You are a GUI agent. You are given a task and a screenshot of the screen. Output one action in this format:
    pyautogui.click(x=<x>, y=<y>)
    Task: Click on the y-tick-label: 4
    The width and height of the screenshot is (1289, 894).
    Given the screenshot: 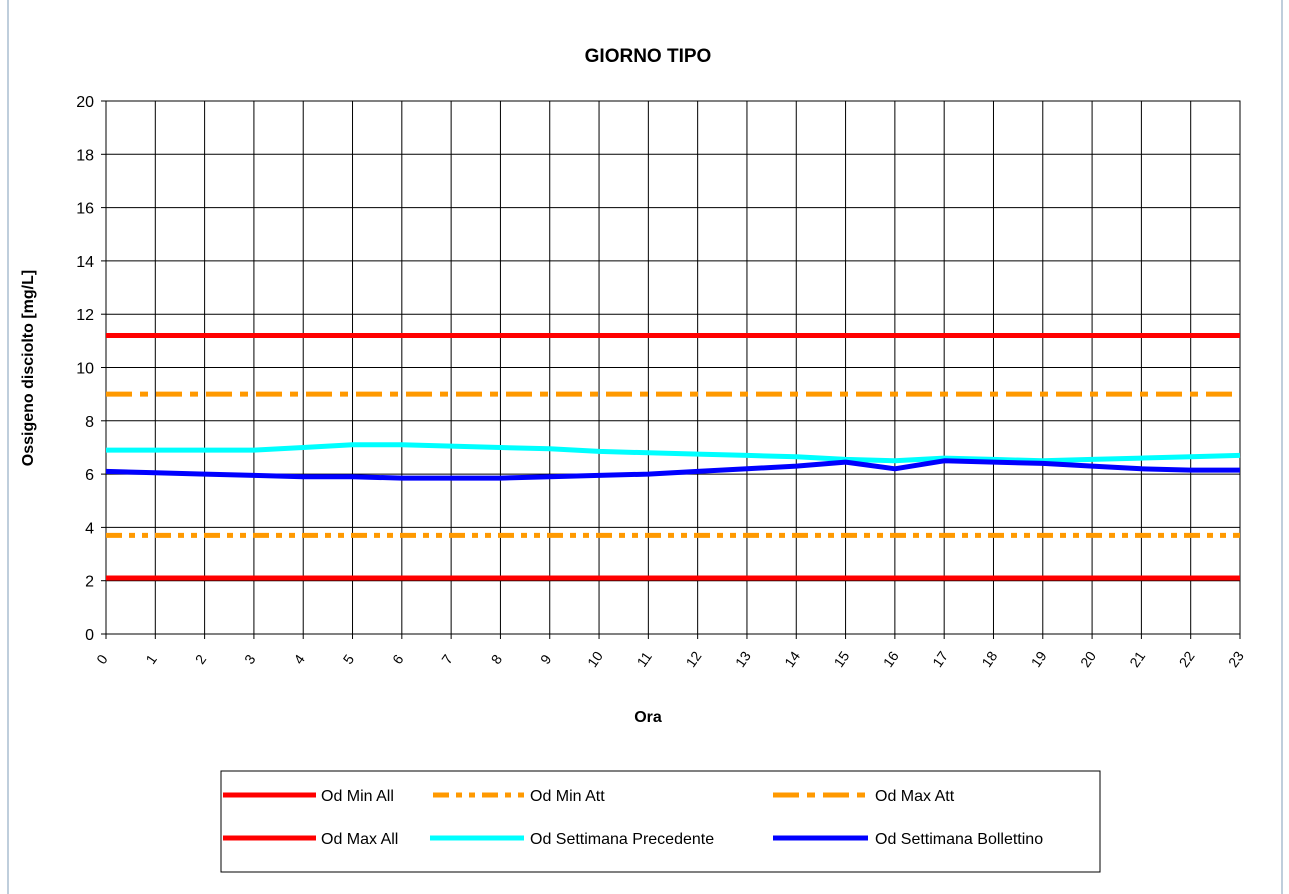 What is the action you would take?
    pyautogui.click(x=89, y=528)
    